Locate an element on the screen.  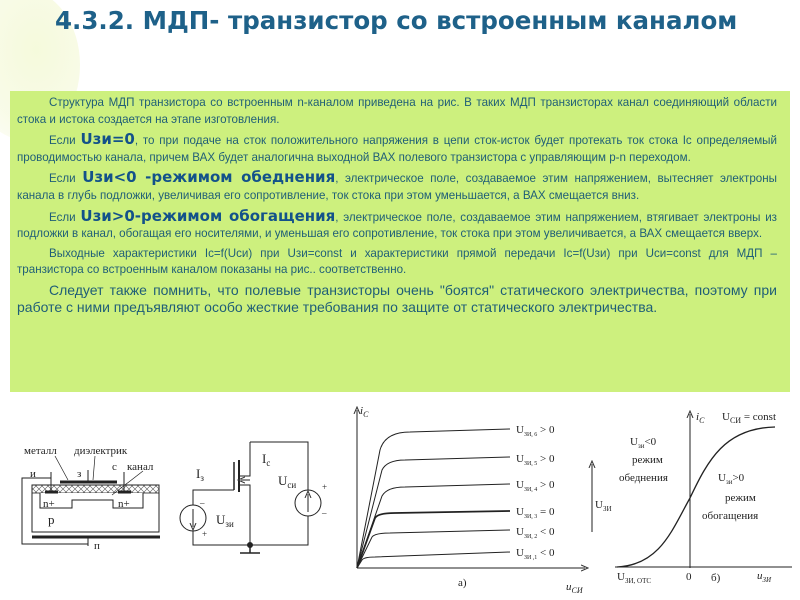
label-p: p is located at coordinates (51, 519).